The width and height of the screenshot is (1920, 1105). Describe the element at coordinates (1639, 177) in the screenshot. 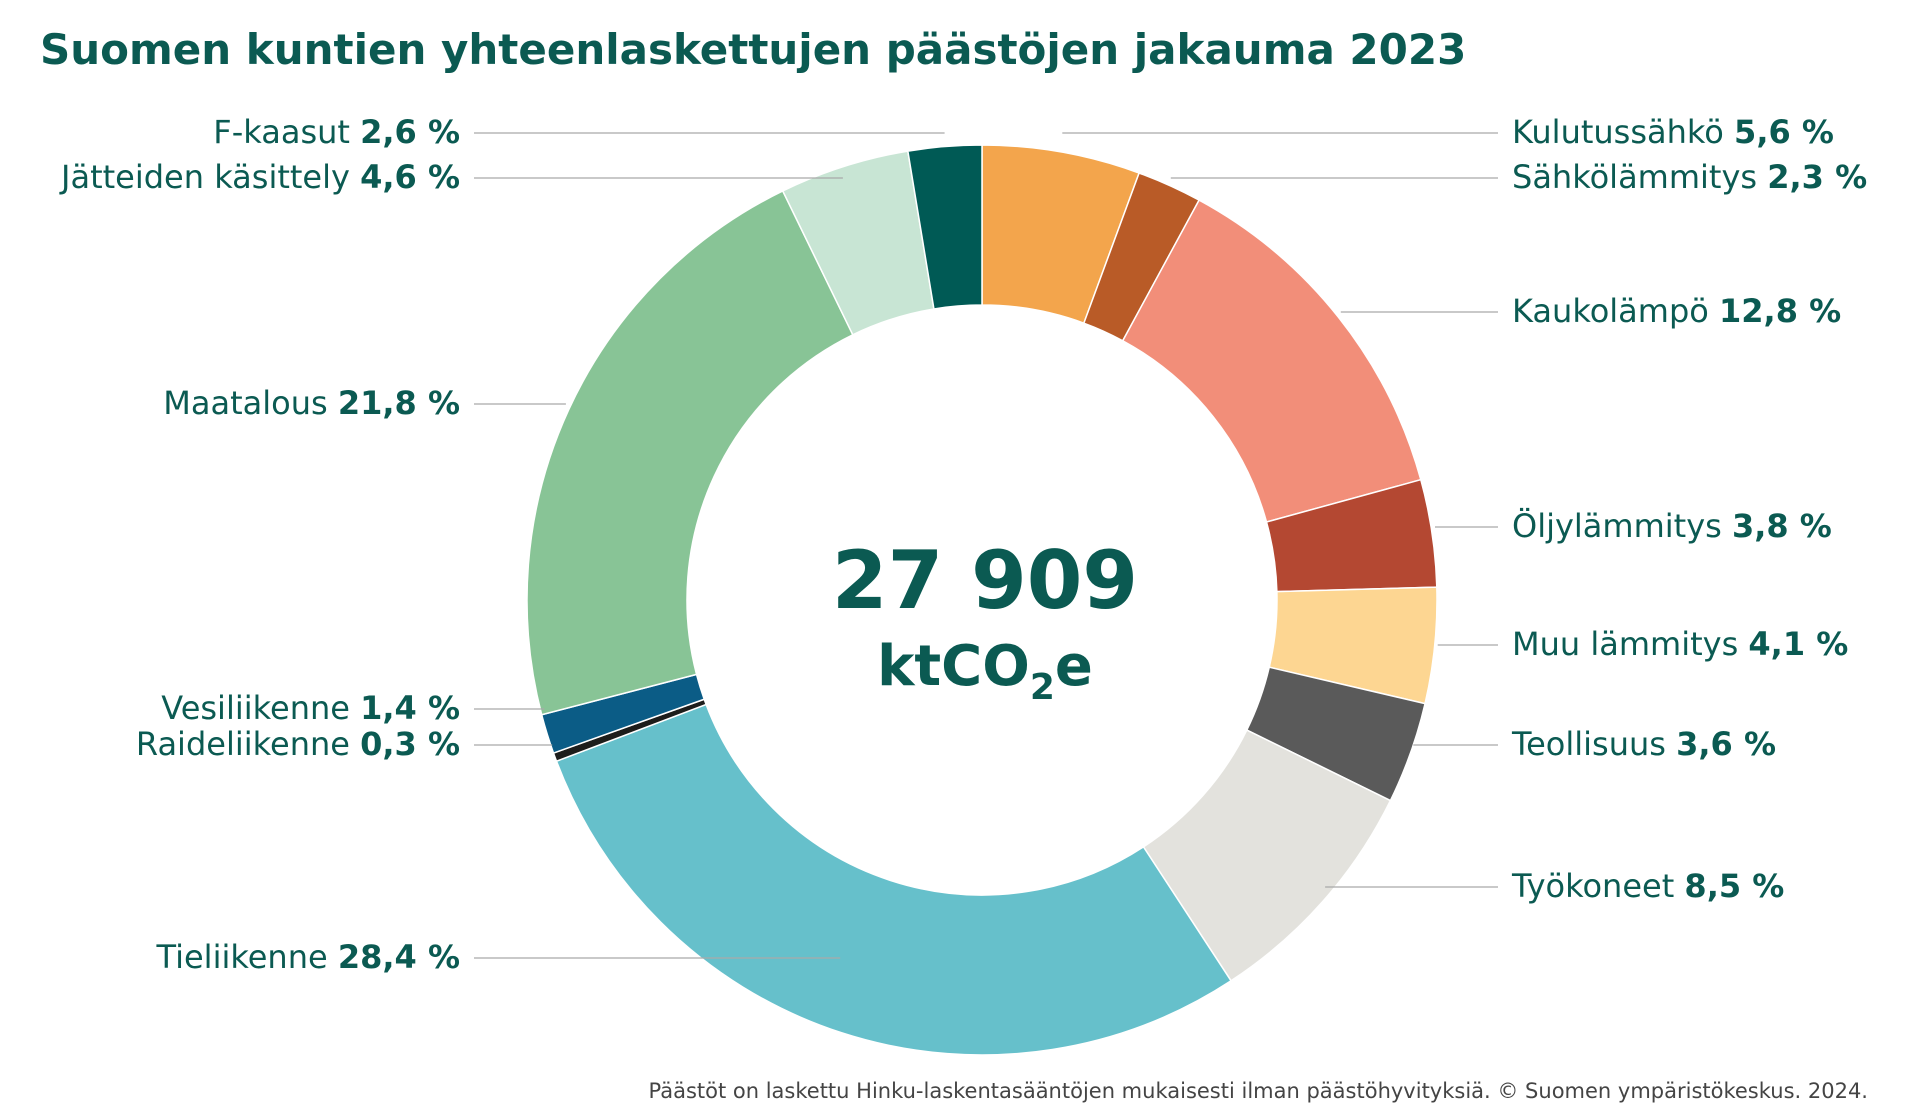

I see `label-name: Sähkölämmitys` at that location.